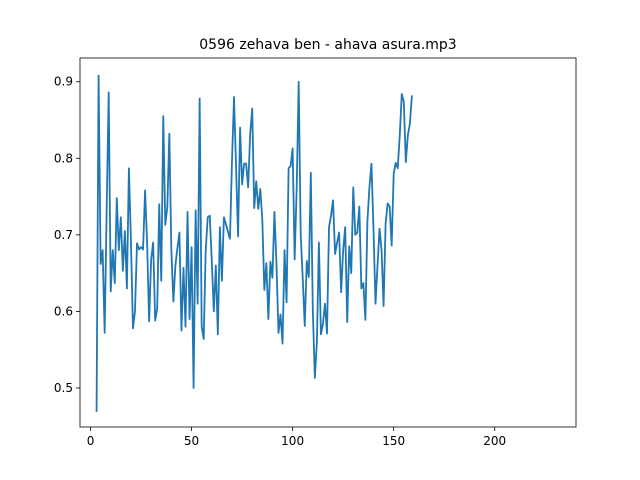 Image resolution: width=640 pixels, height=480 pixels. Describe the element at coordinates (494, 441) in the screenshot. I see `x-tick-label: 200` at that location.